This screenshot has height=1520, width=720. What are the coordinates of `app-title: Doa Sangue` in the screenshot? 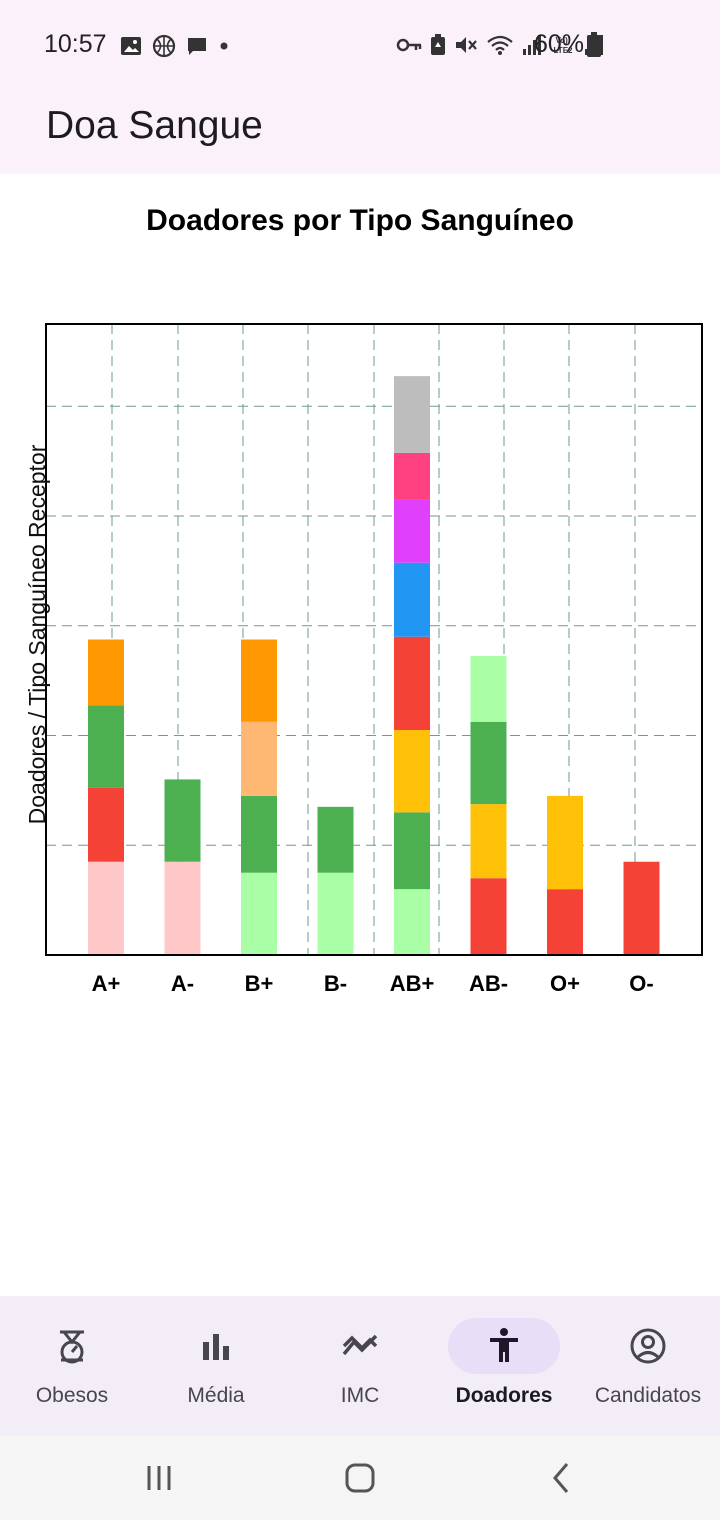 It's located at (154, 125).